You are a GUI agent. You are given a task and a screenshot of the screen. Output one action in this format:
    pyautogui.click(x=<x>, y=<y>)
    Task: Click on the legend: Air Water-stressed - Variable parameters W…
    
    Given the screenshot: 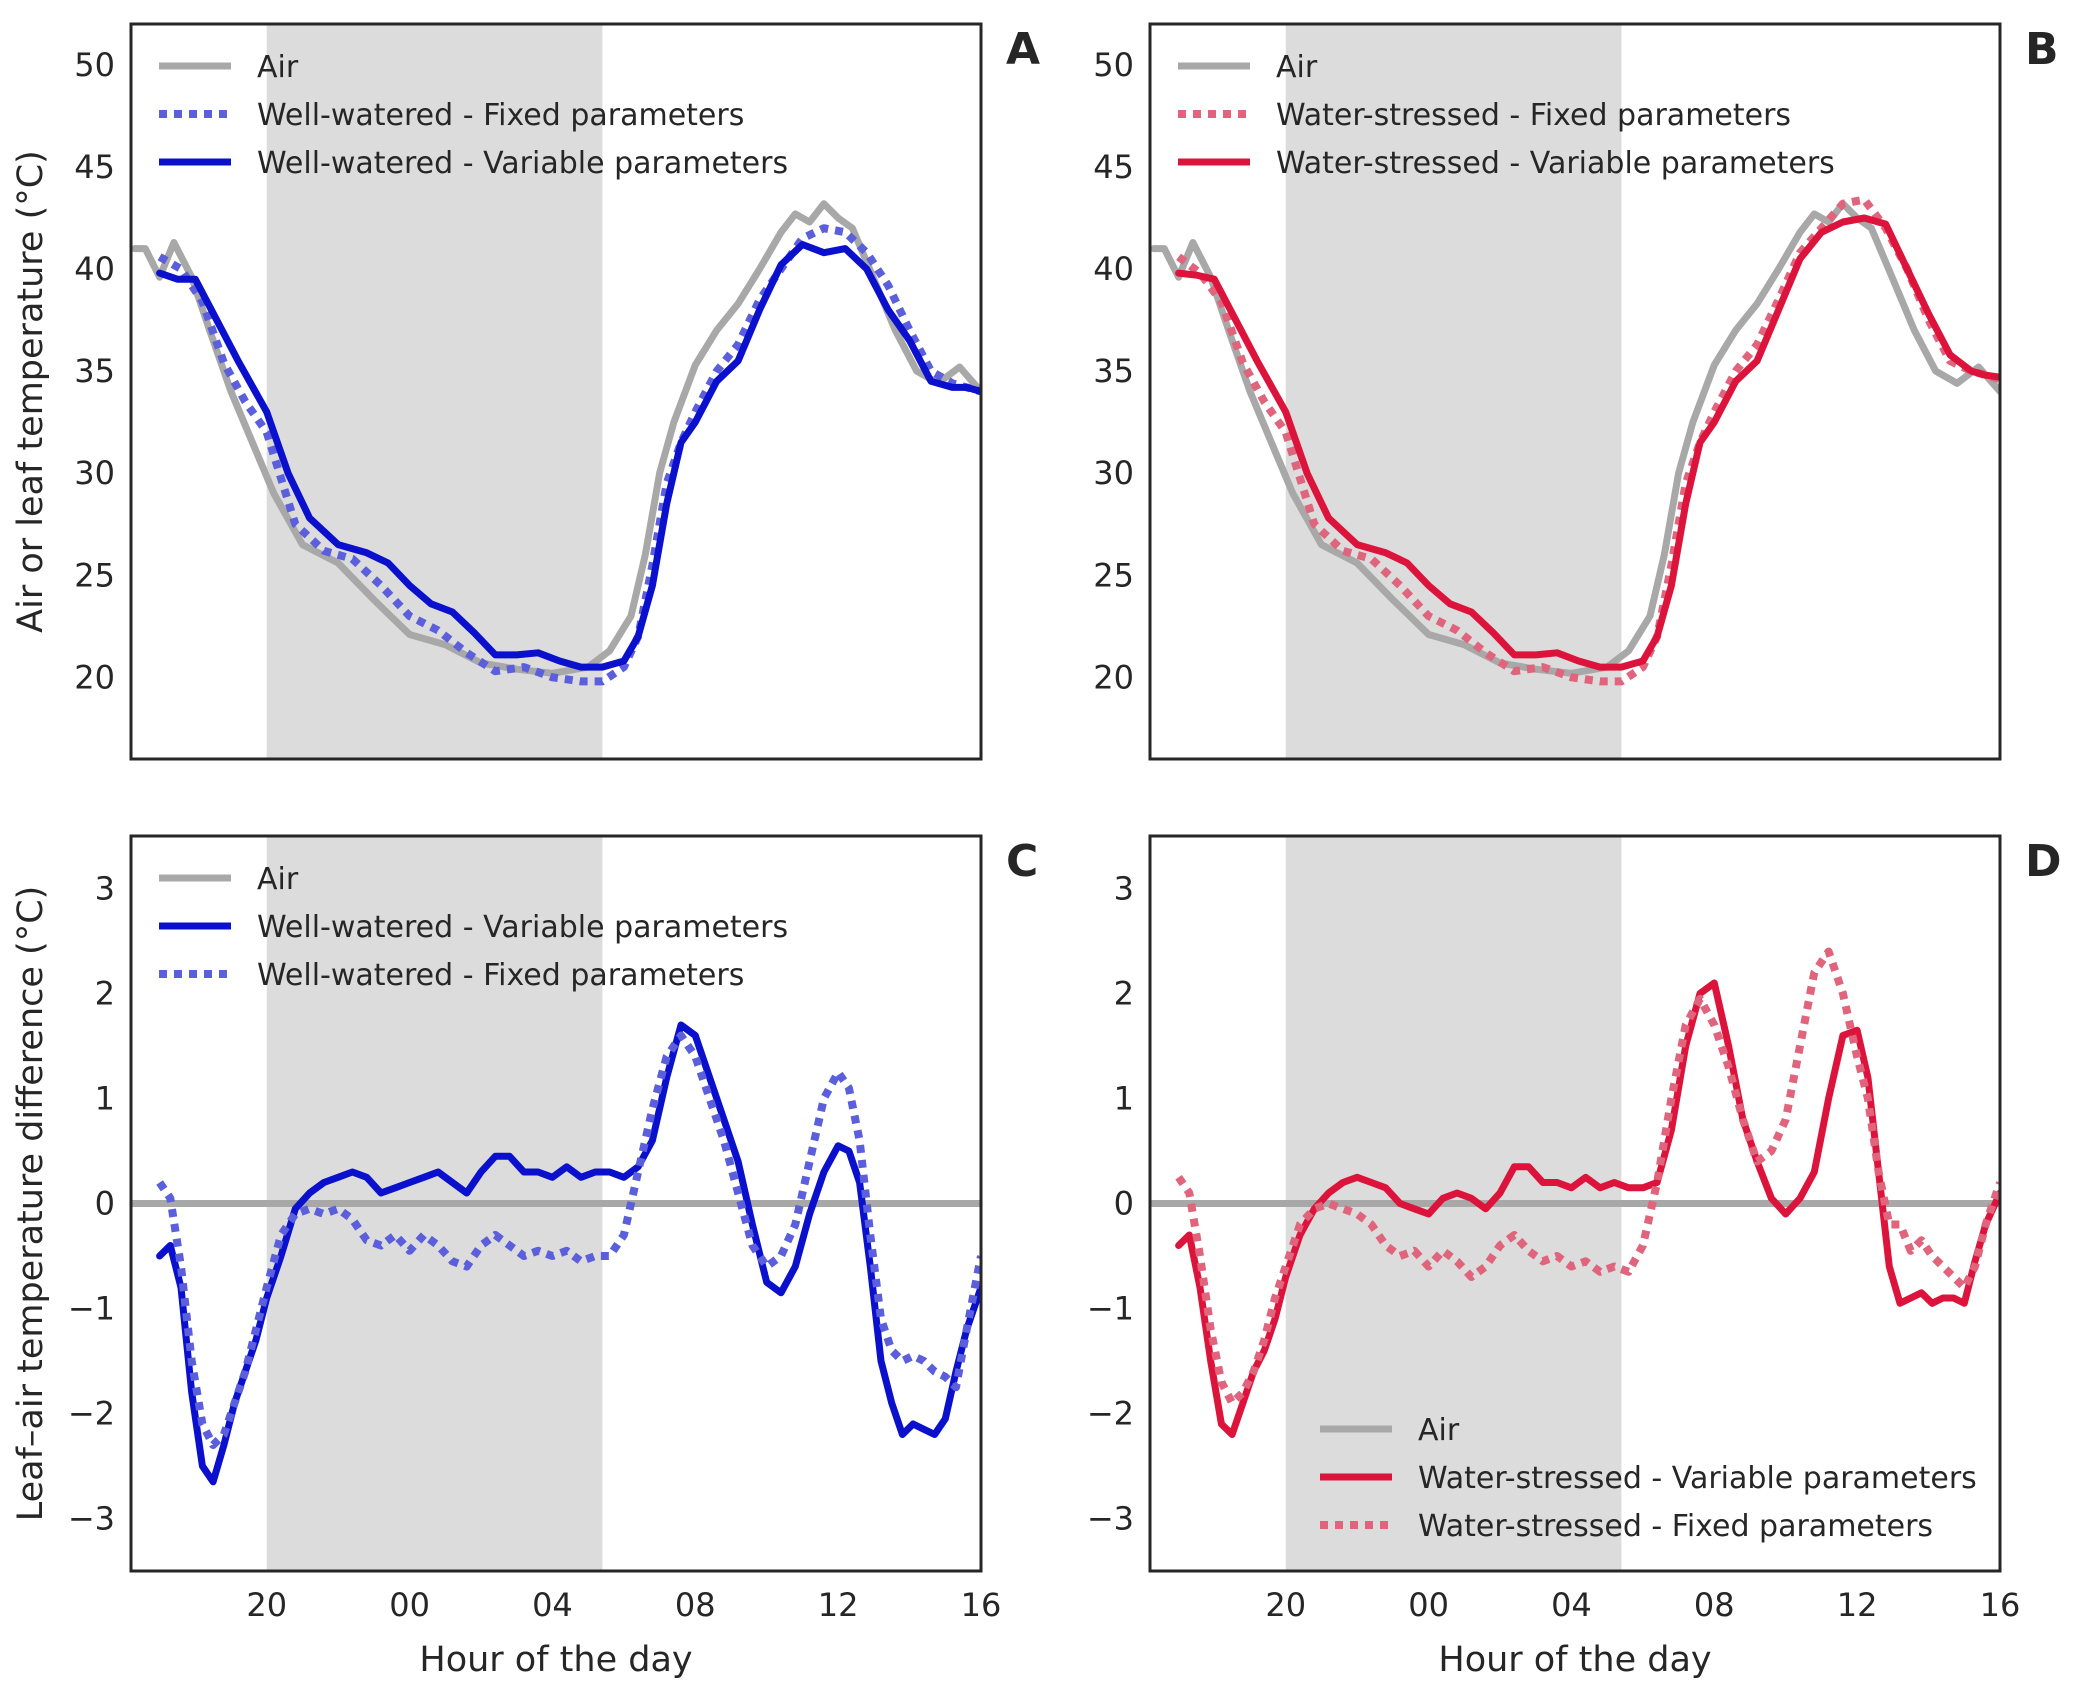 What is the action you would take?
    pyautogui.click(x=1648, y=1478)
    